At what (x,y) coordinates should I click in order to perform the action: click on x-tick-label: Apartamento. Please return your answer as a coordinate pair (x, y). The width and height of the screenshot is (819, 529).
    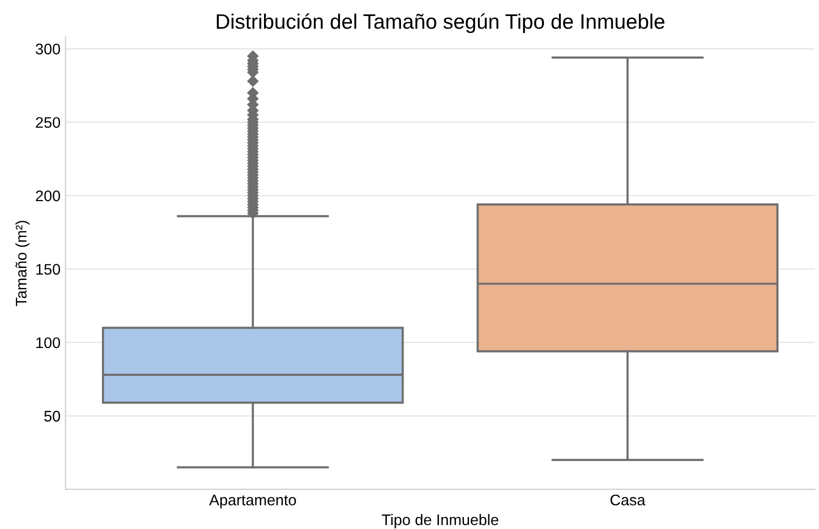
    Looking at the image, I should click on (252, 501).